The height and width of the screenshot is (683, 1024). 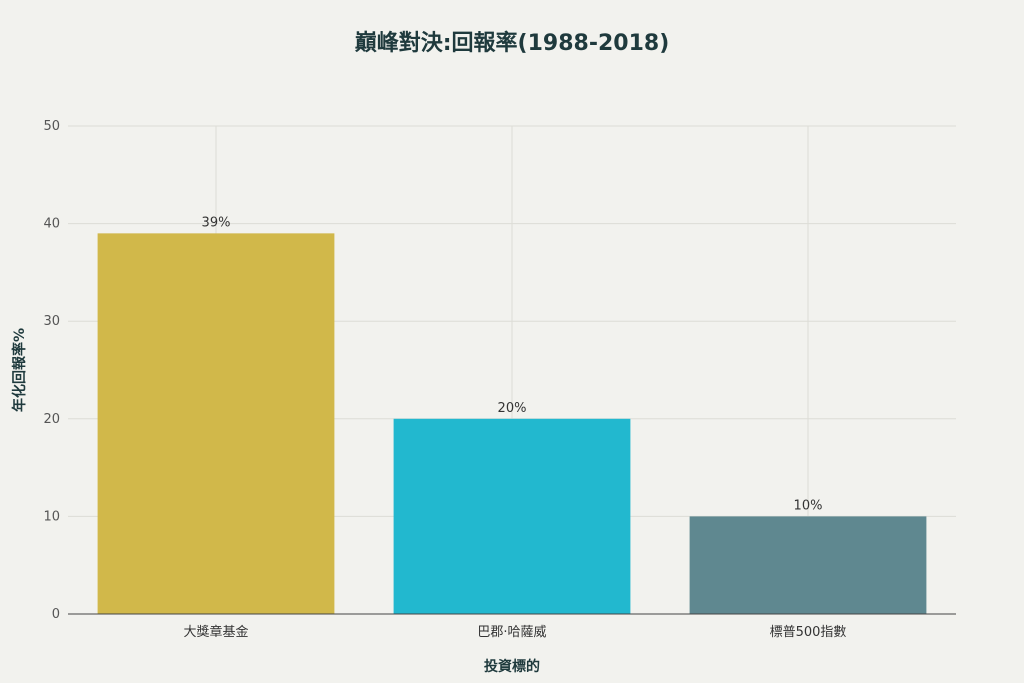 I want to click on y-tick-label: 10, so click(x=51, y=516).